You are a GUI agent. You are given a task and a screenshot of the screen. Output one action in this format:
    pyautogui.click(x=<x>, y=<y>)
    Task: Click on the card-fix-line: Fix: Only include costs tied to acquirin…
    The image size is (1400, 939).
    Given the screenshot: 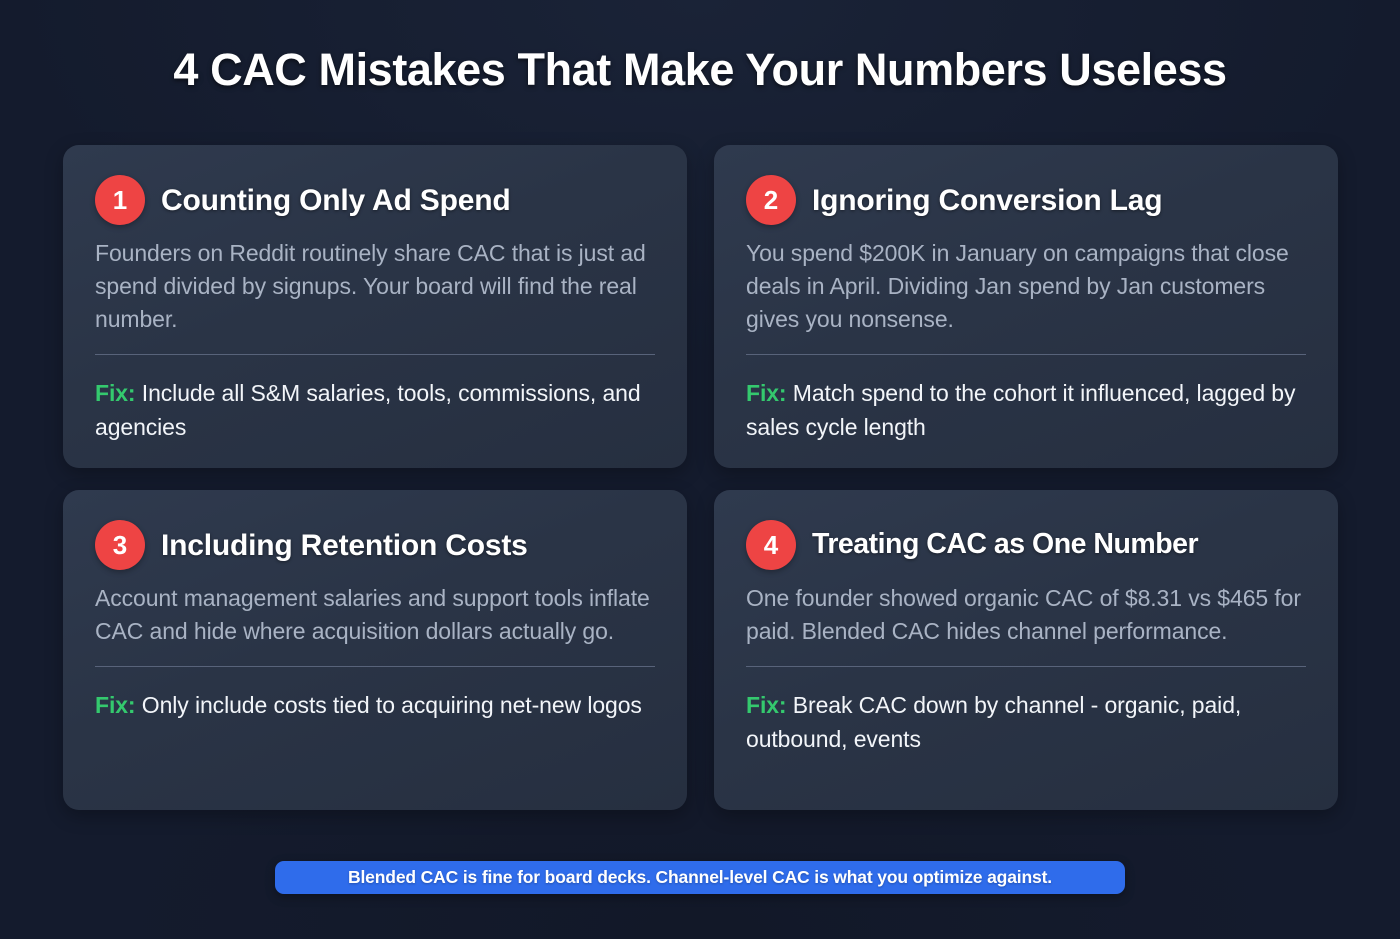 What is the action you would take?
    pyautogui.click(x=375, y=705)
    